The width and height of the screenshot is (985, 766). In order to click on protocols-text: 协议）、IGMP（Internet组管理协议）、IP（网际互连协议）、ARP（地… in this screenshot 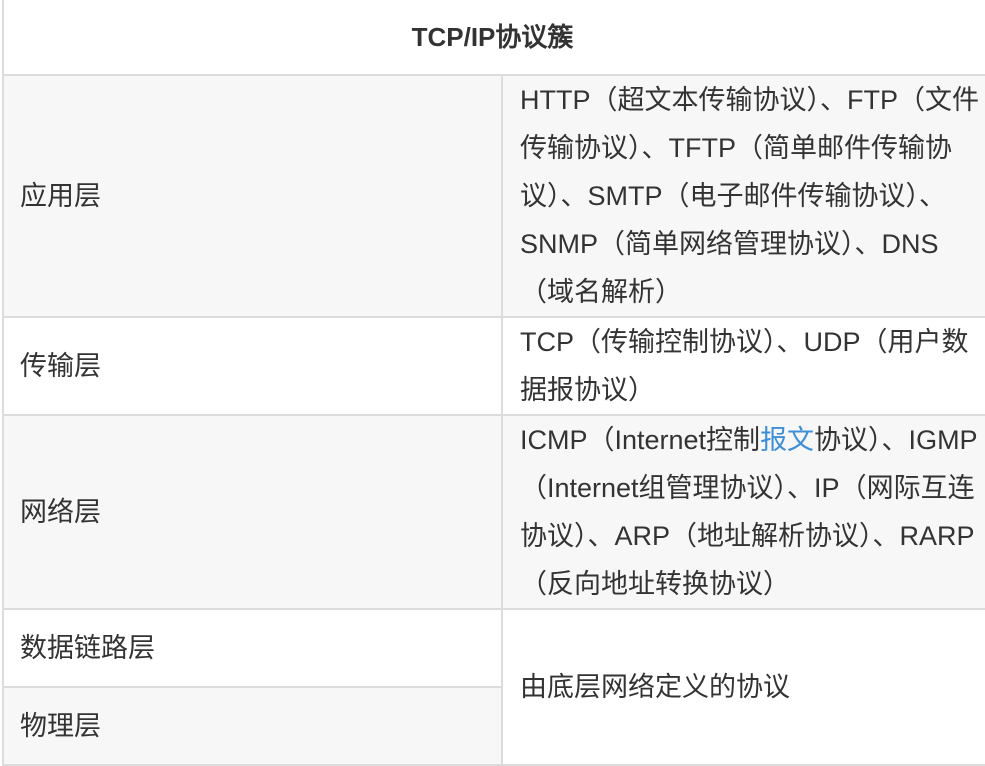, I will do `click(749, 512)`.